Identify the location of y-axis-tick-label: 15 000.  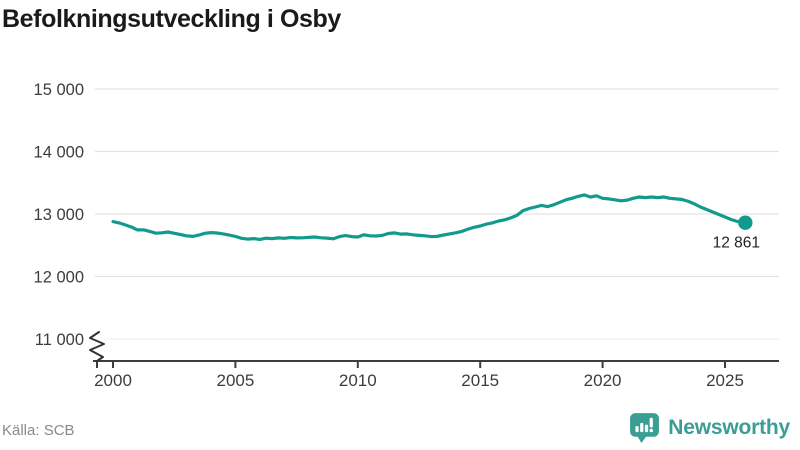
(59, 90).